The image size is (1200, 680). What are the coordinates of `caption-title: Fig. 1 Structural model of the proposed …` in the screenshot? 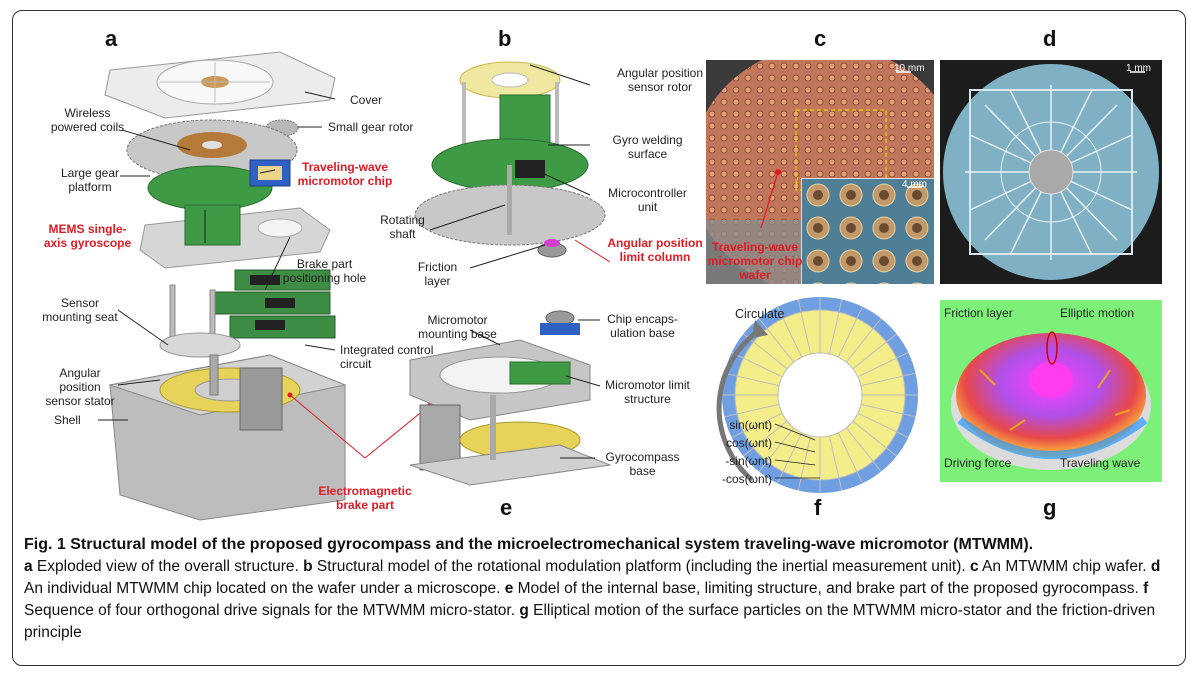 It's located at (529, 544).